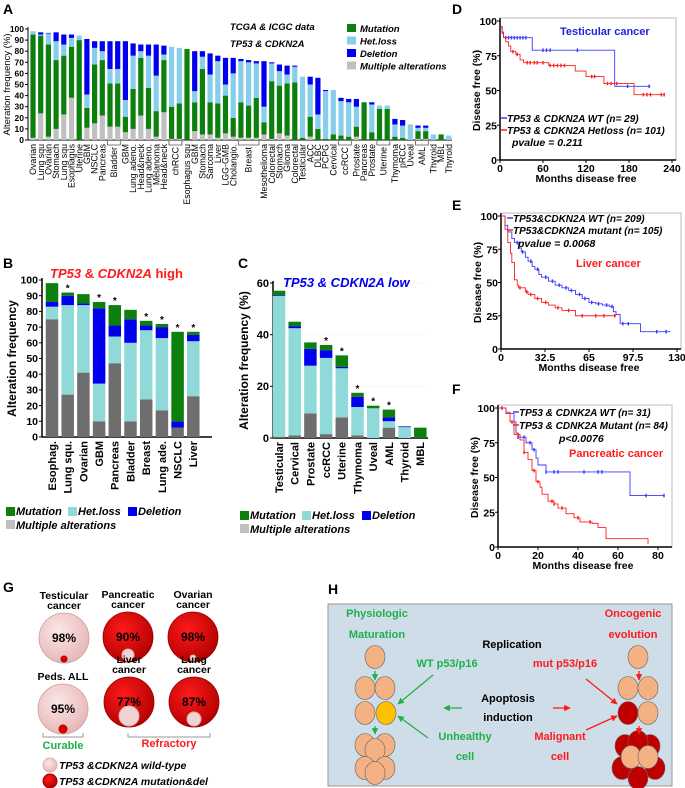  I want to click on p-value: pvalue = 0.0068, so click(556, 244).